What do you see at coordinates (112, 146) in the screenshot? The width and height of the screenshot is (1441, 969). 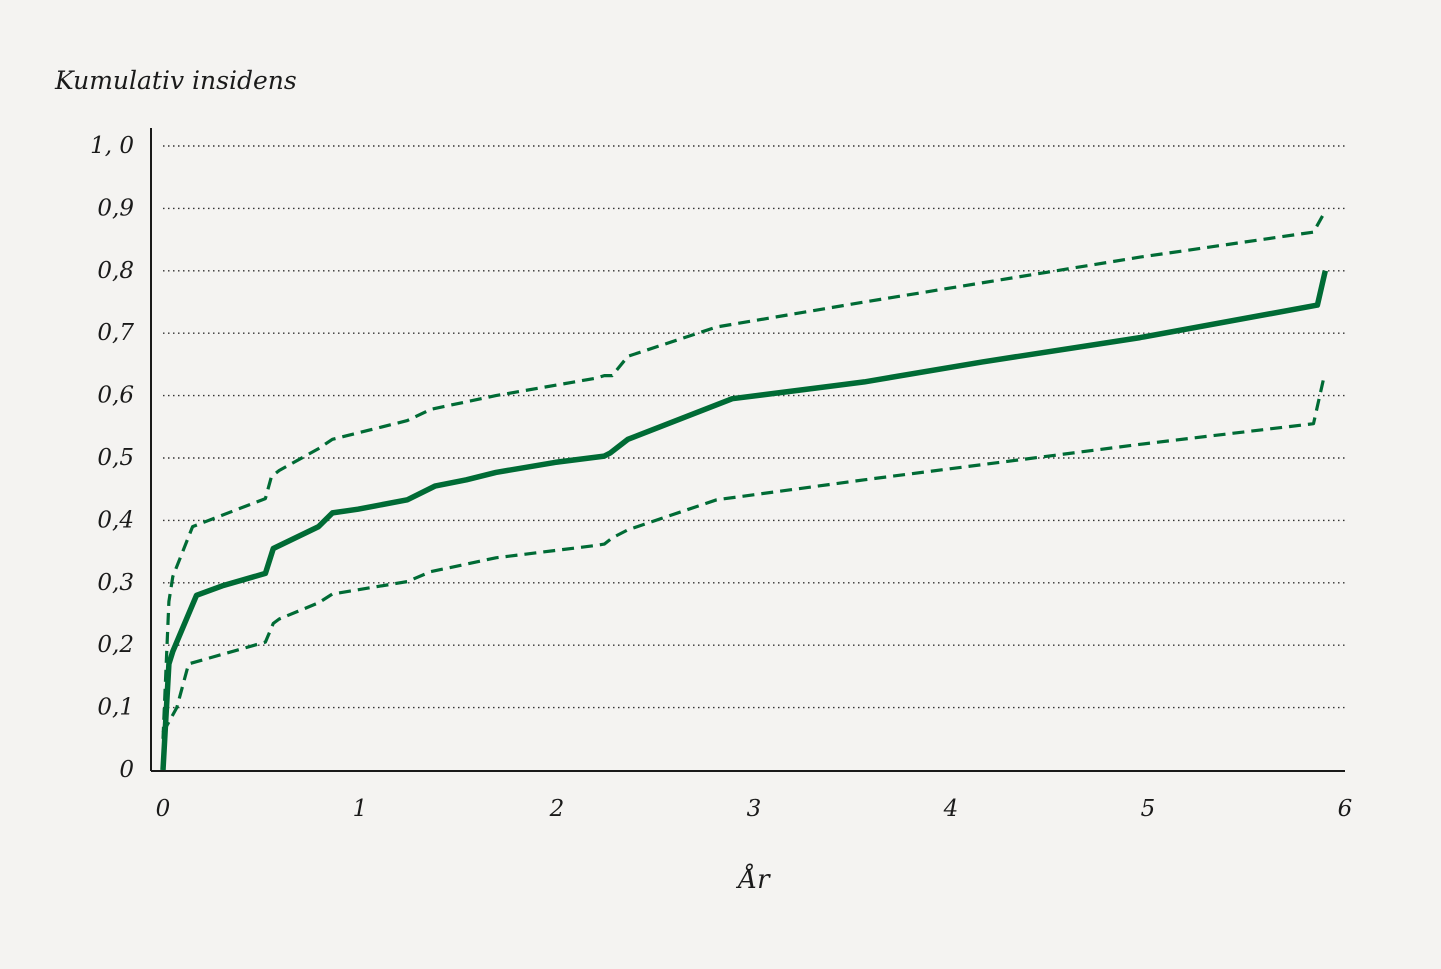 I see `y-tick-label: 1, 0` at bounding box center [112, 146].